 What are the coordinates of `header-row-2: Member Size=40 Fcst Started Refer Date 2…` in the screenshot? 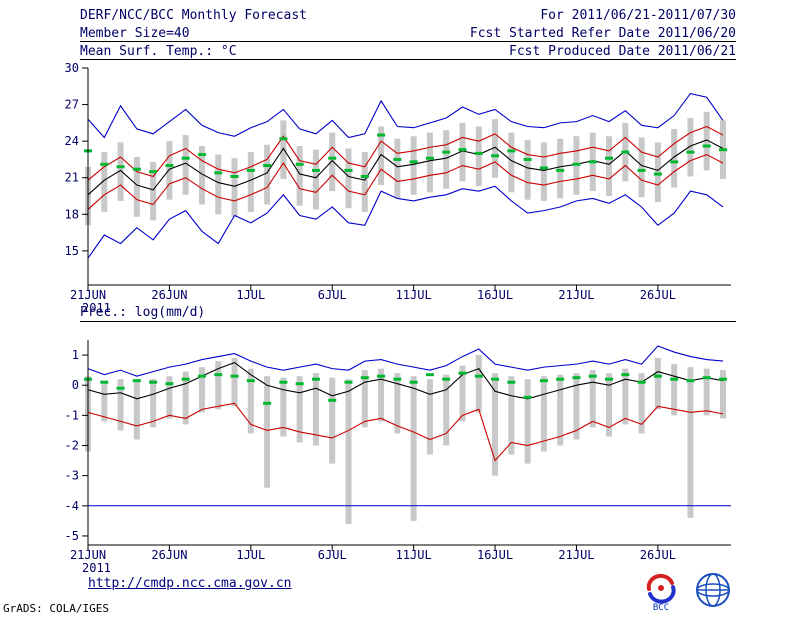 It's located at (408, 33).